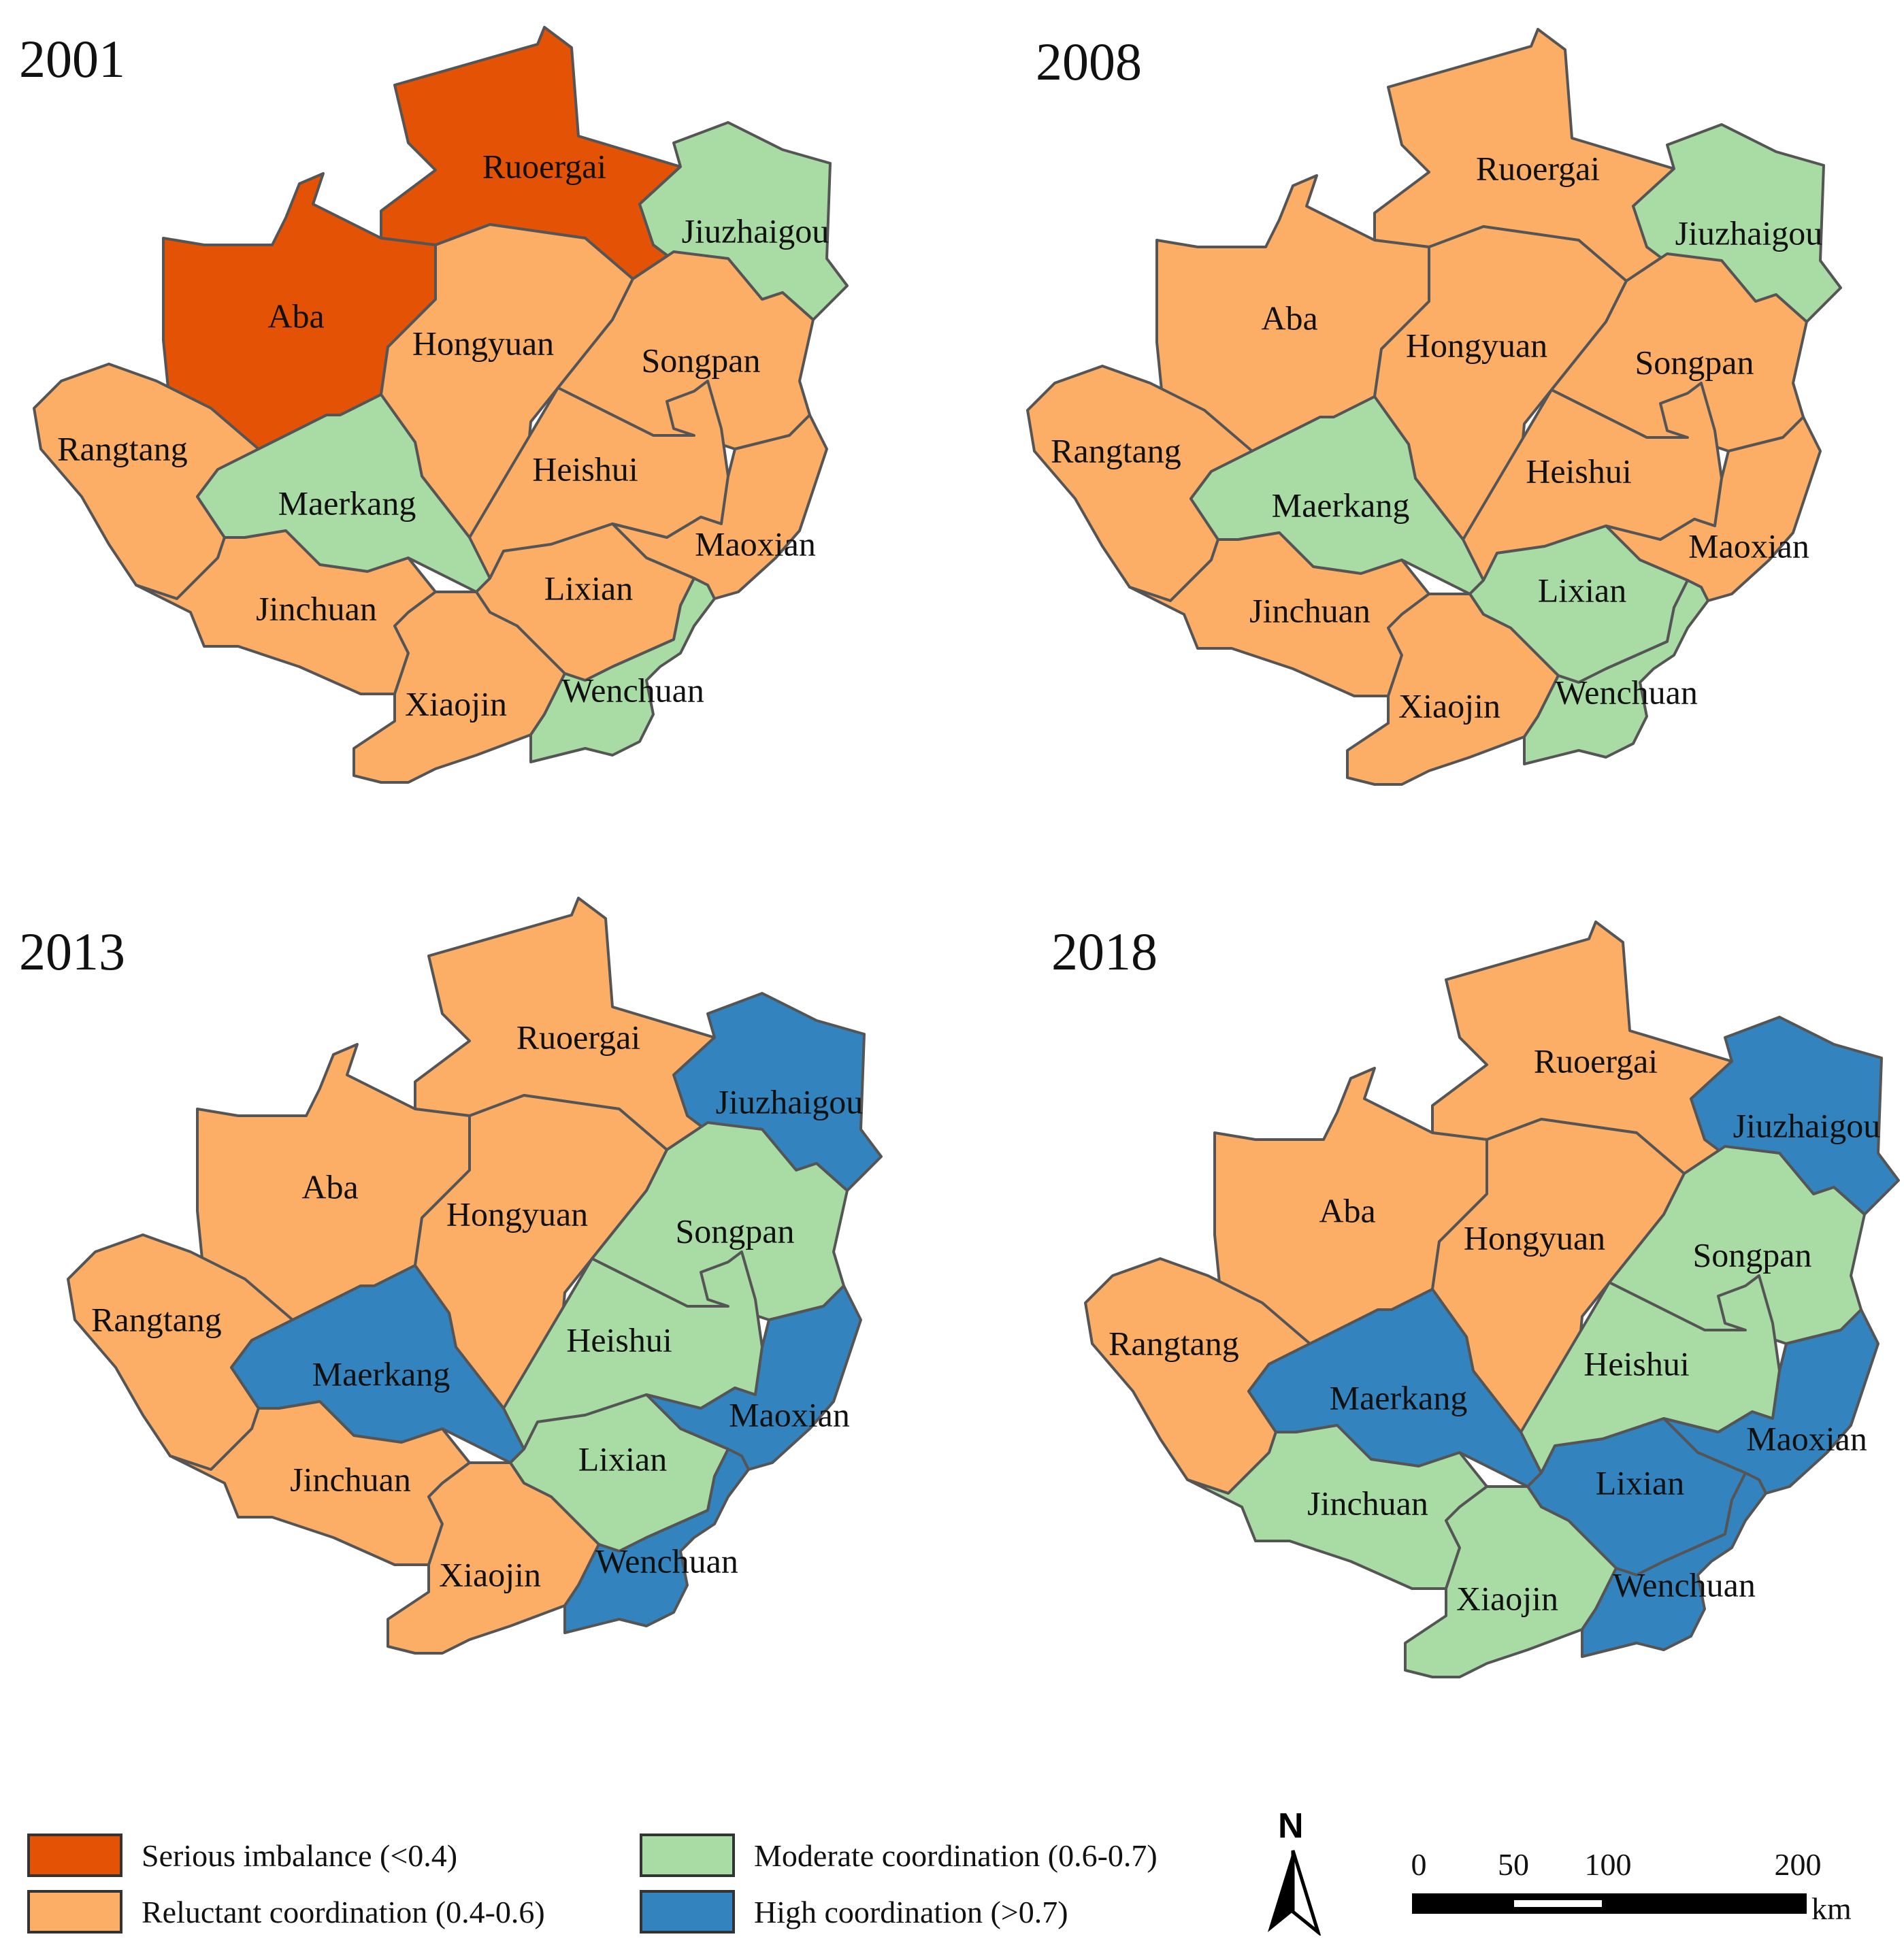 Image resolution: width=1904 pixels, height=1941 pixels. Describe the element at coordinates (1476, 345) in the screenshot. I see `county-label-hongyuan-2008: Hongyuan` at that location.